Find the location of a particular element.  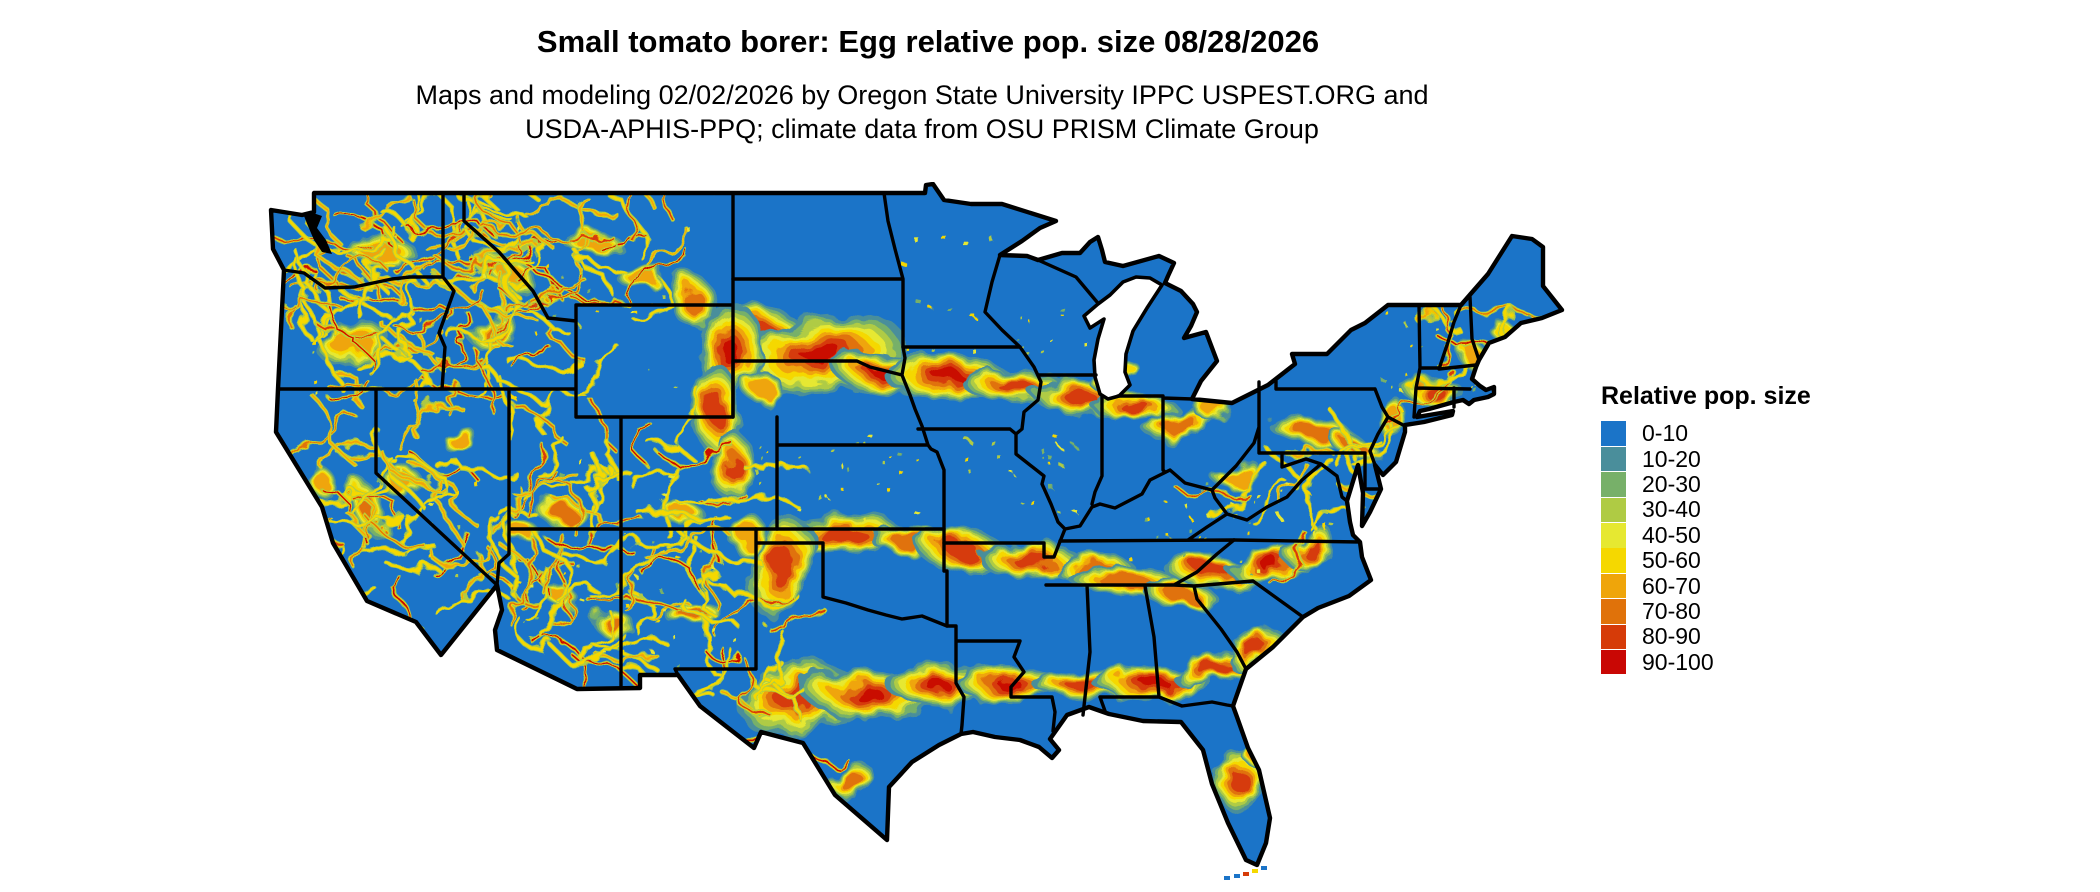

legend-label: 30-40 is located at coordinates (1671, 509).